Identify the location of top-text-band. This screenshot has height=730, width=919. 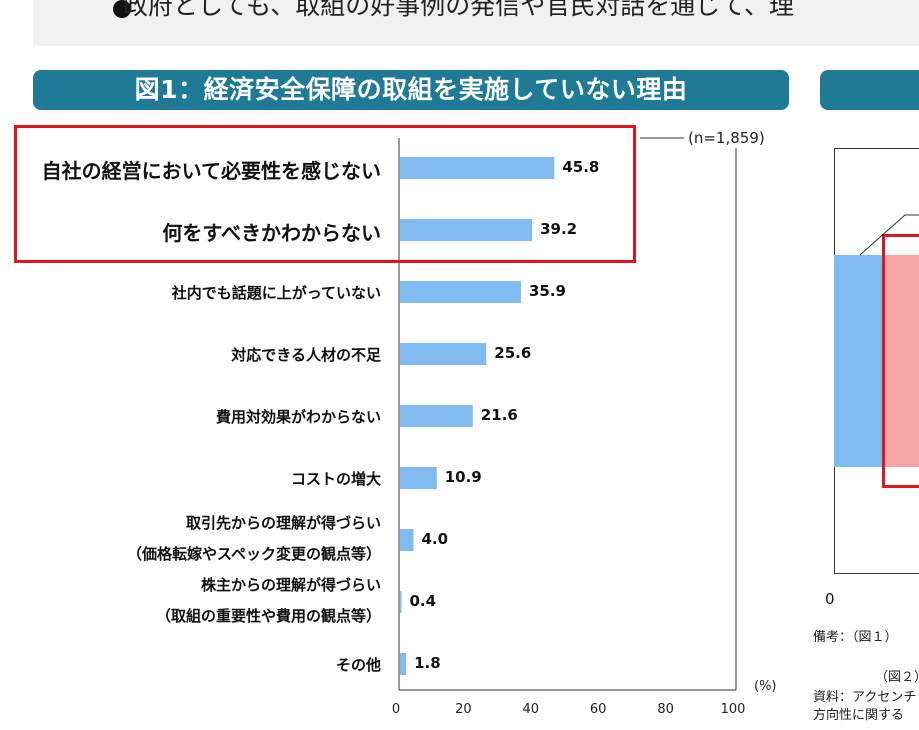
(476, 23).